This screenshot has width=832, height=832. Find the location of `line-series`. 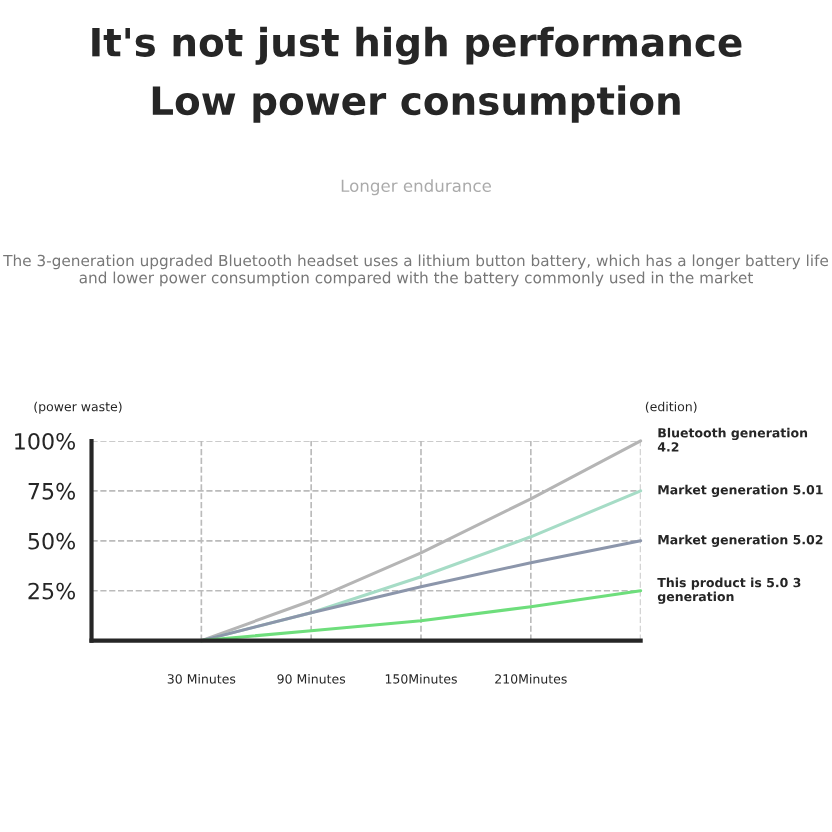

line-series is located at coordinates (421, 591).